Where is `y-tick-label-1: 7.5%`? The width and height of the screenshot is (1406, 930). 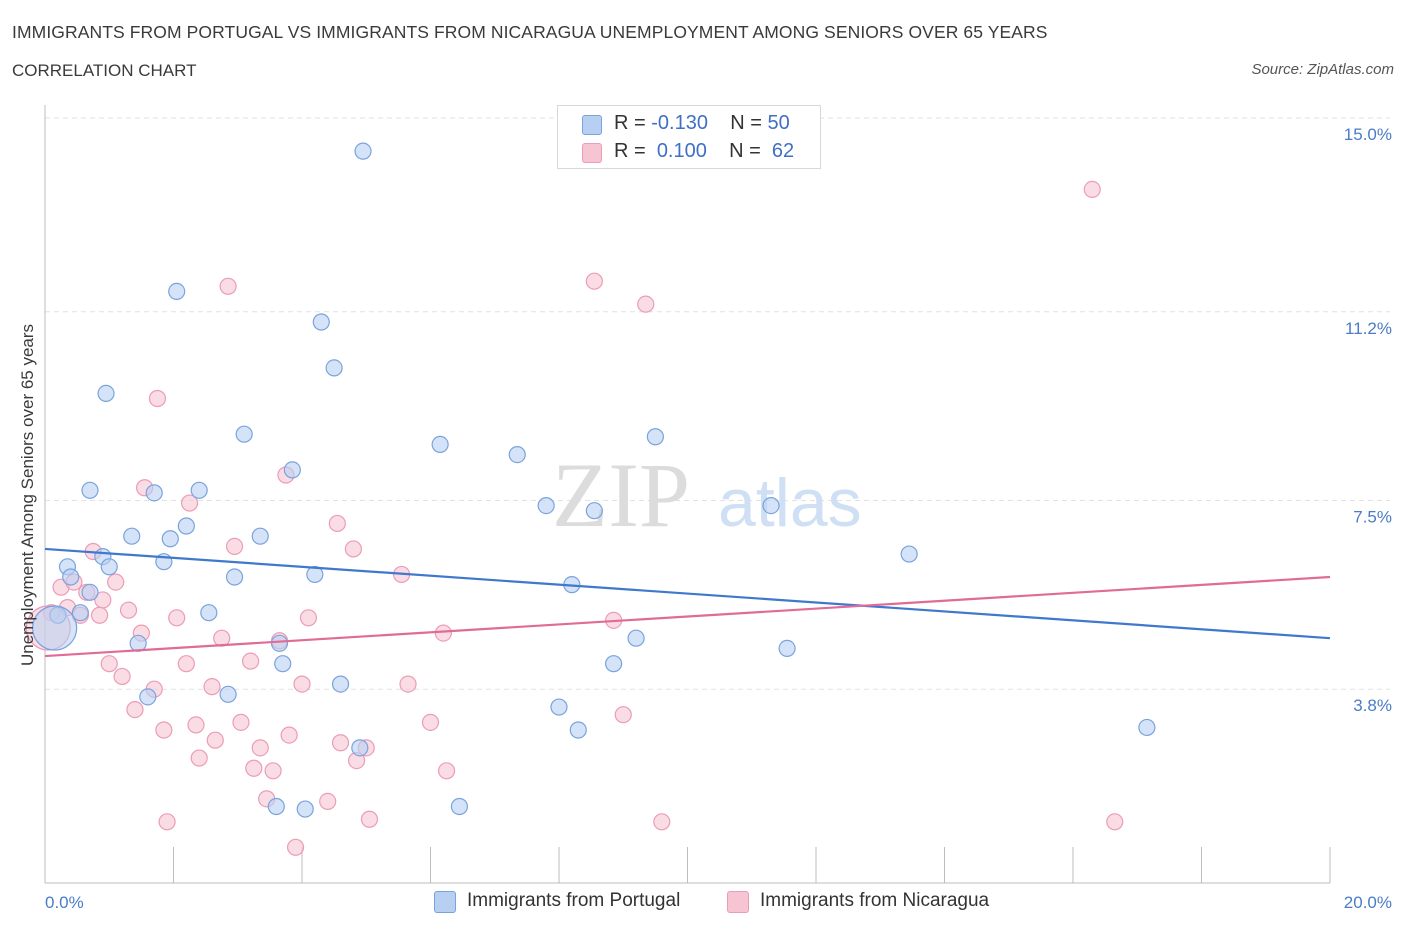 y-tick-label-1: 7.5% is located at coordinates (1372, 517).